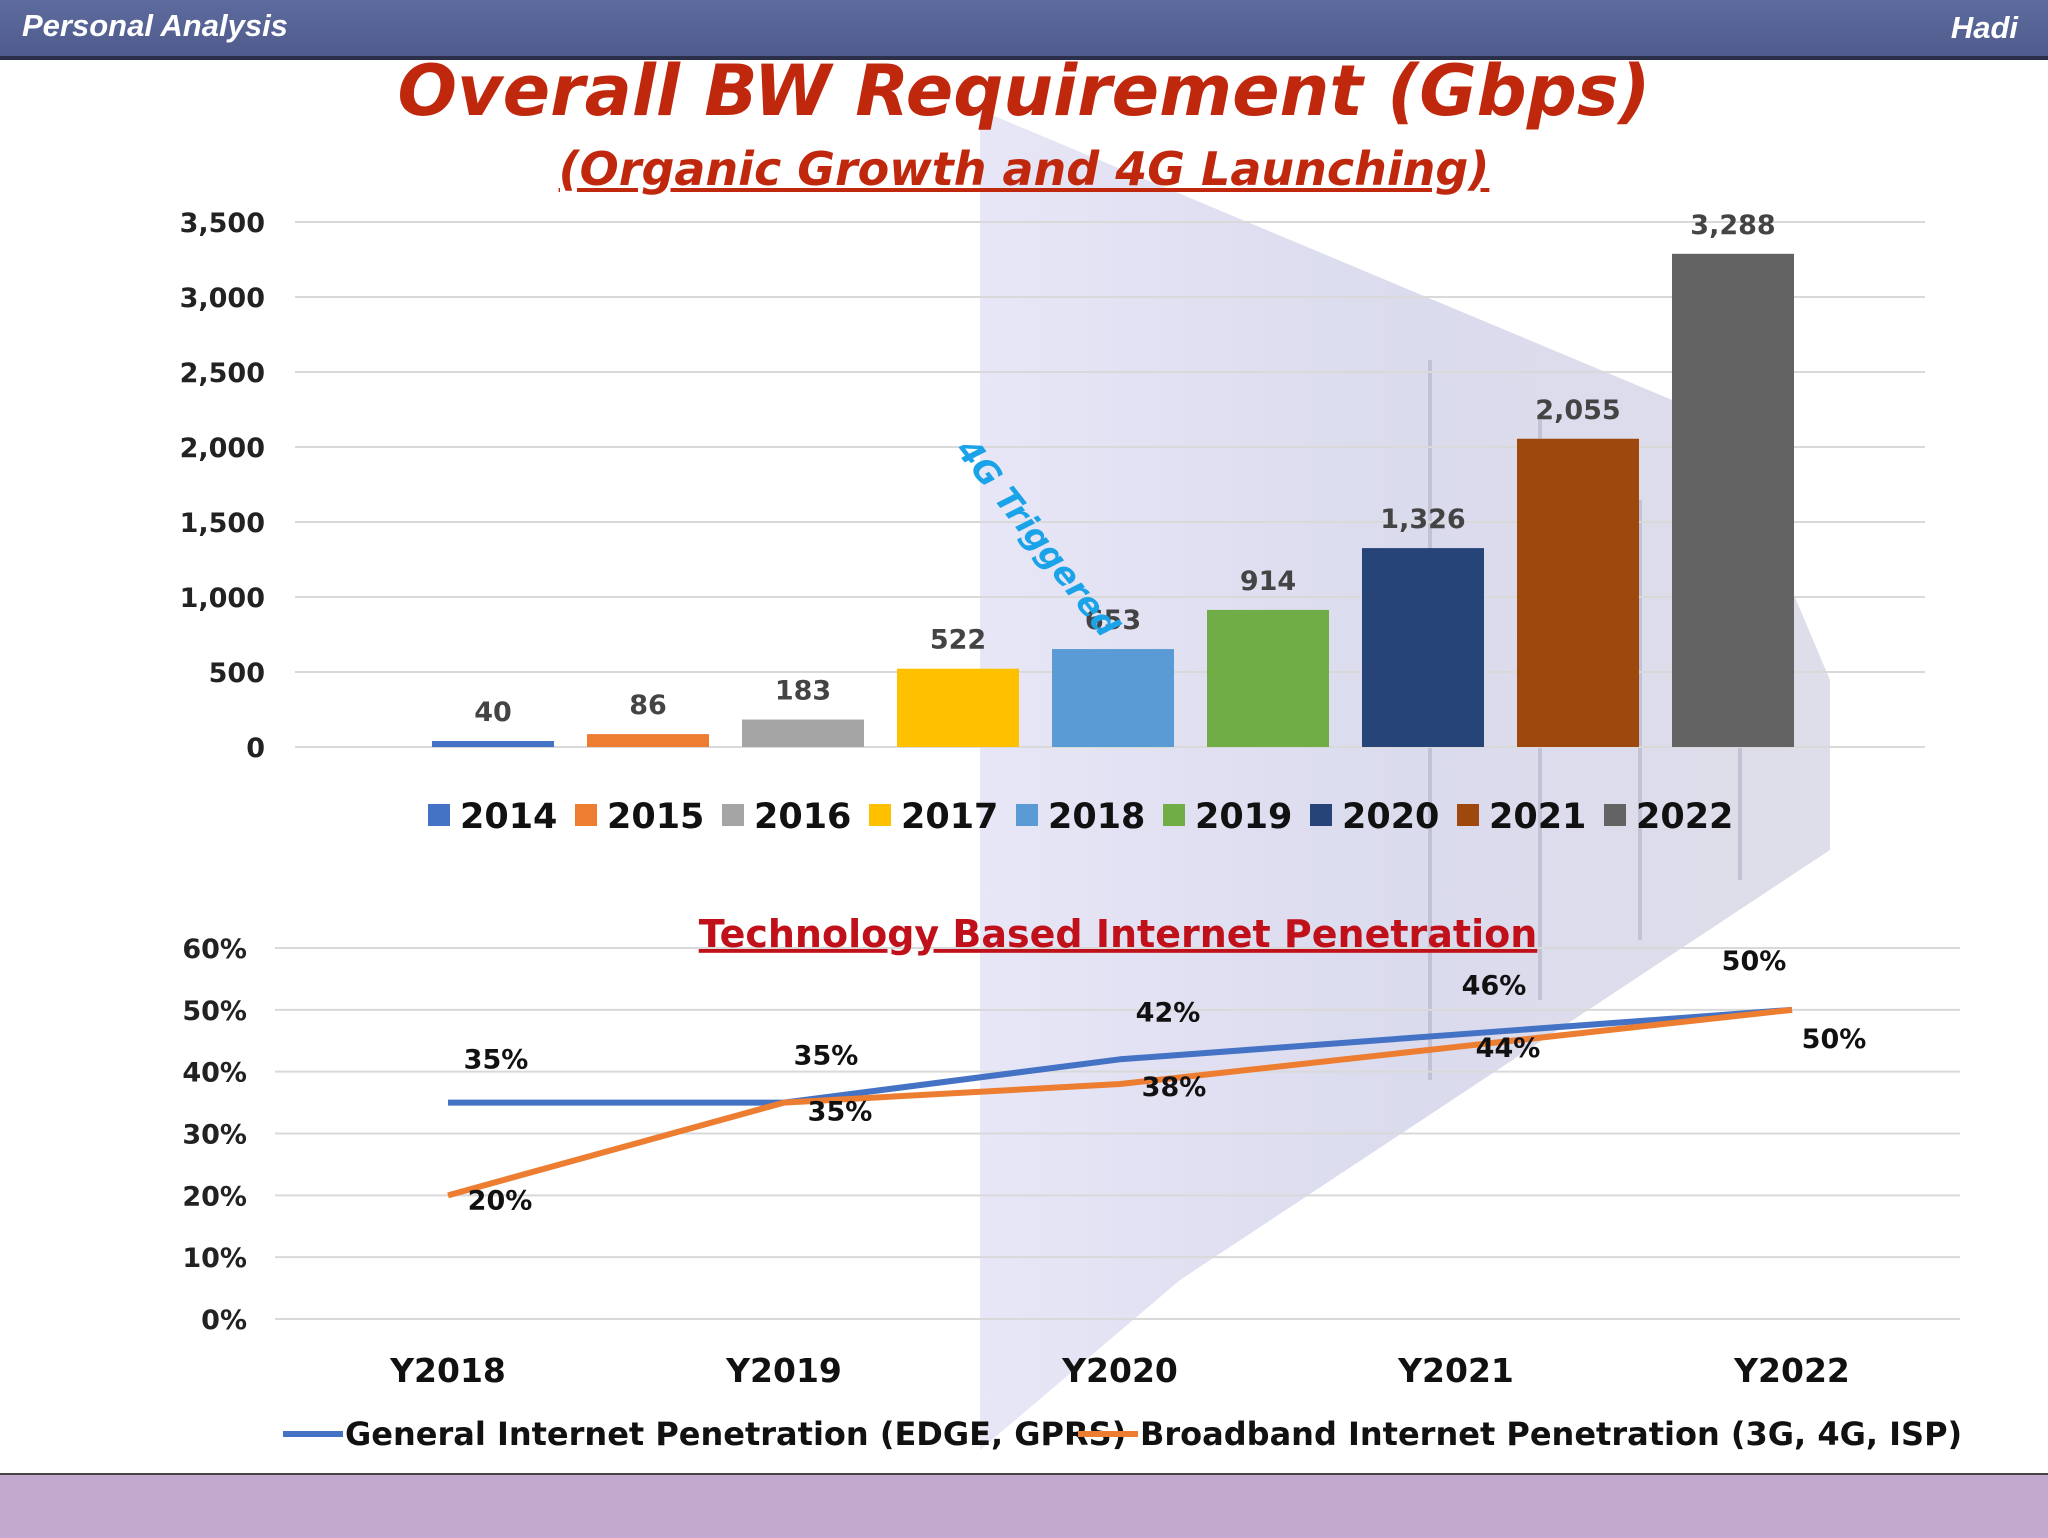 This screenshot has height=1538, width=2048. What do you see at coordinates (222, 448) in the screenshot?
I see `y-tick-label: 2,000` at bounding box center [222, 448].